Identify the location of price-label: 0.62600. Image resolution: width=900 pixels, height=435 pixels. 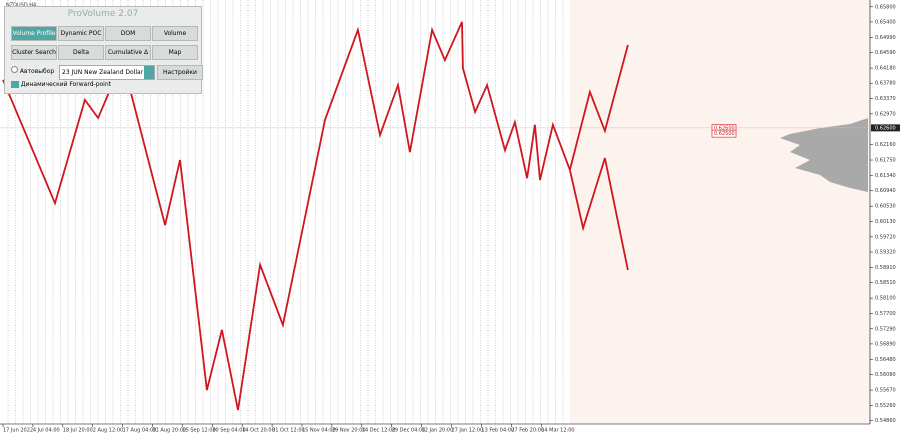
(885, 128).